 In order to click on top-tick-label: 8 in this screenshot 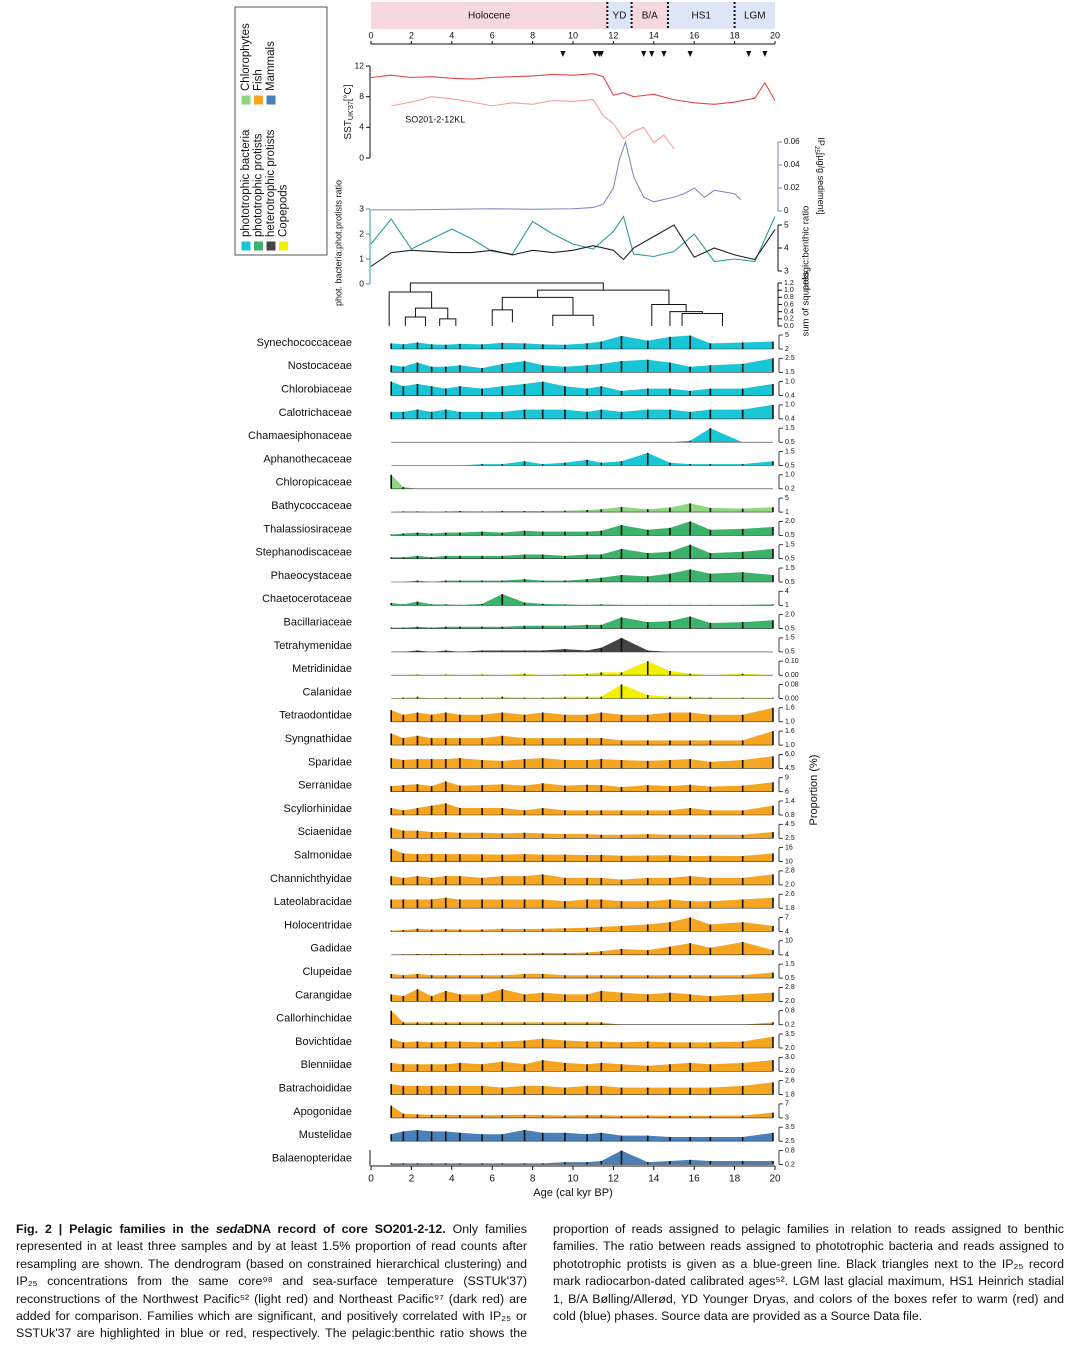, I will do `click(532, 35)`.